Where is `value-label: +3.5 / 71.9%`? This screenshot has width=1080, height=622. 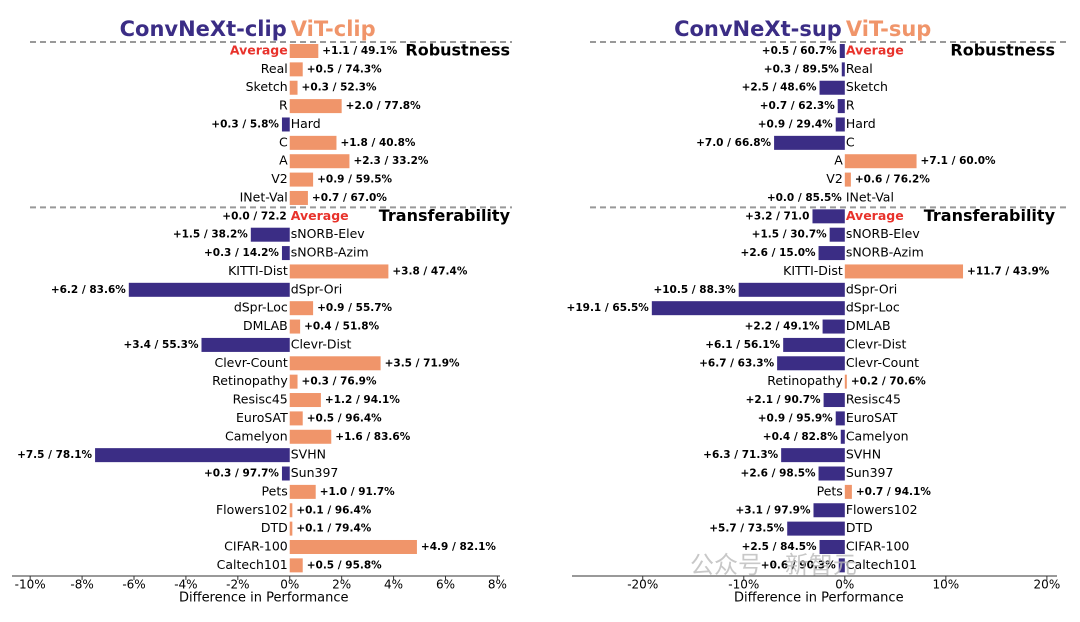 value-label: +3.5 / 71.9% is located at coordinates (422, 363).